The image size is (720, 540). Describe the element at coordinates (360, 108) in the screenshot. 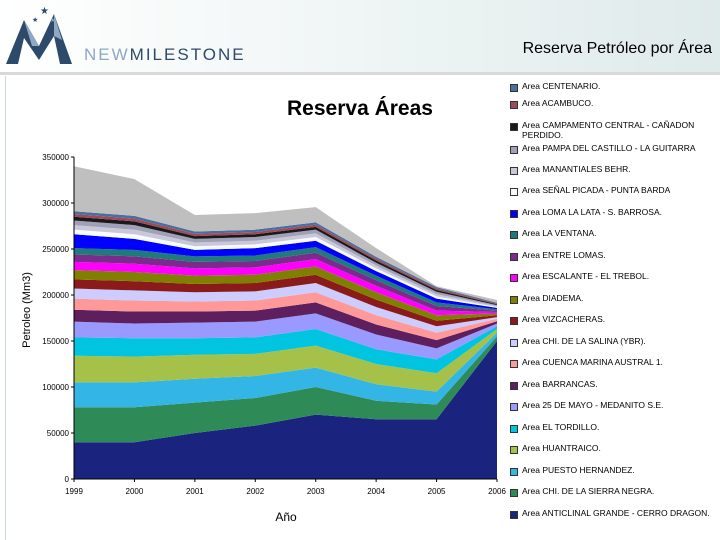

I see `chart-title: Reserva Áreas` at that location.